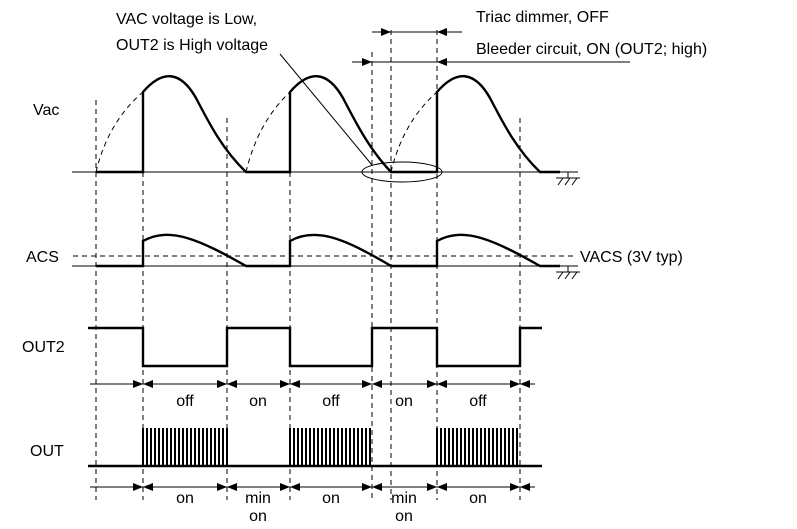  I want to click on acs-ground-icon, so click(568, 272).